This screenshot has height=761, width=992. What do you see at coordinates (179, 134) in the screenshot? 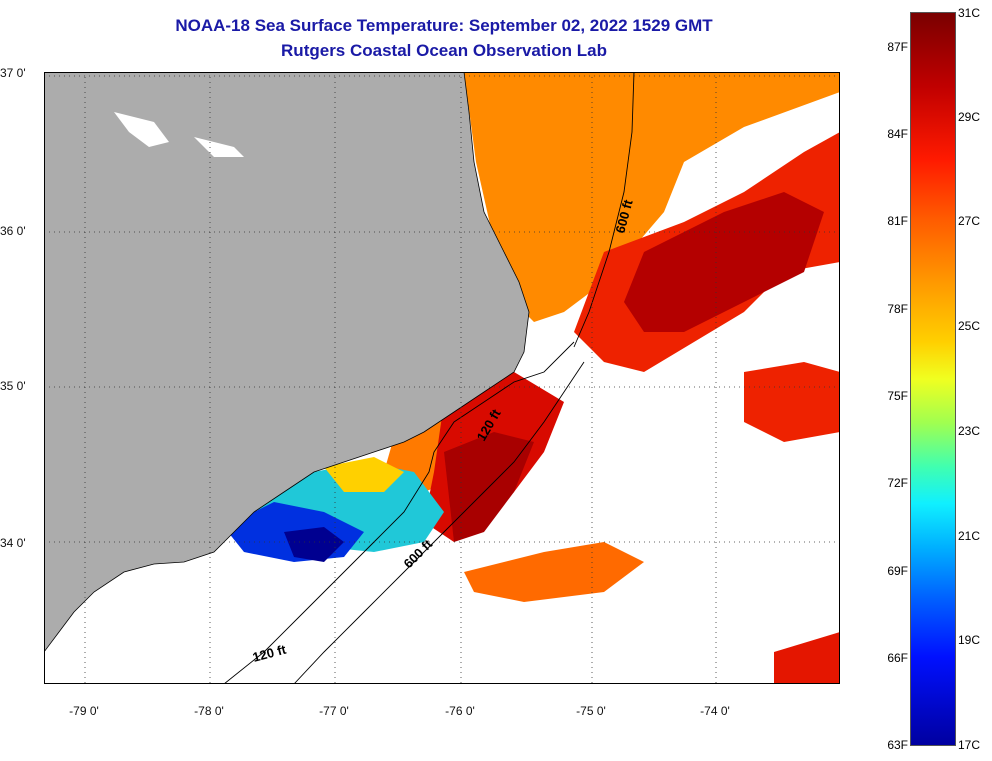
I see `inland-water` at bounding box center [179, 134].